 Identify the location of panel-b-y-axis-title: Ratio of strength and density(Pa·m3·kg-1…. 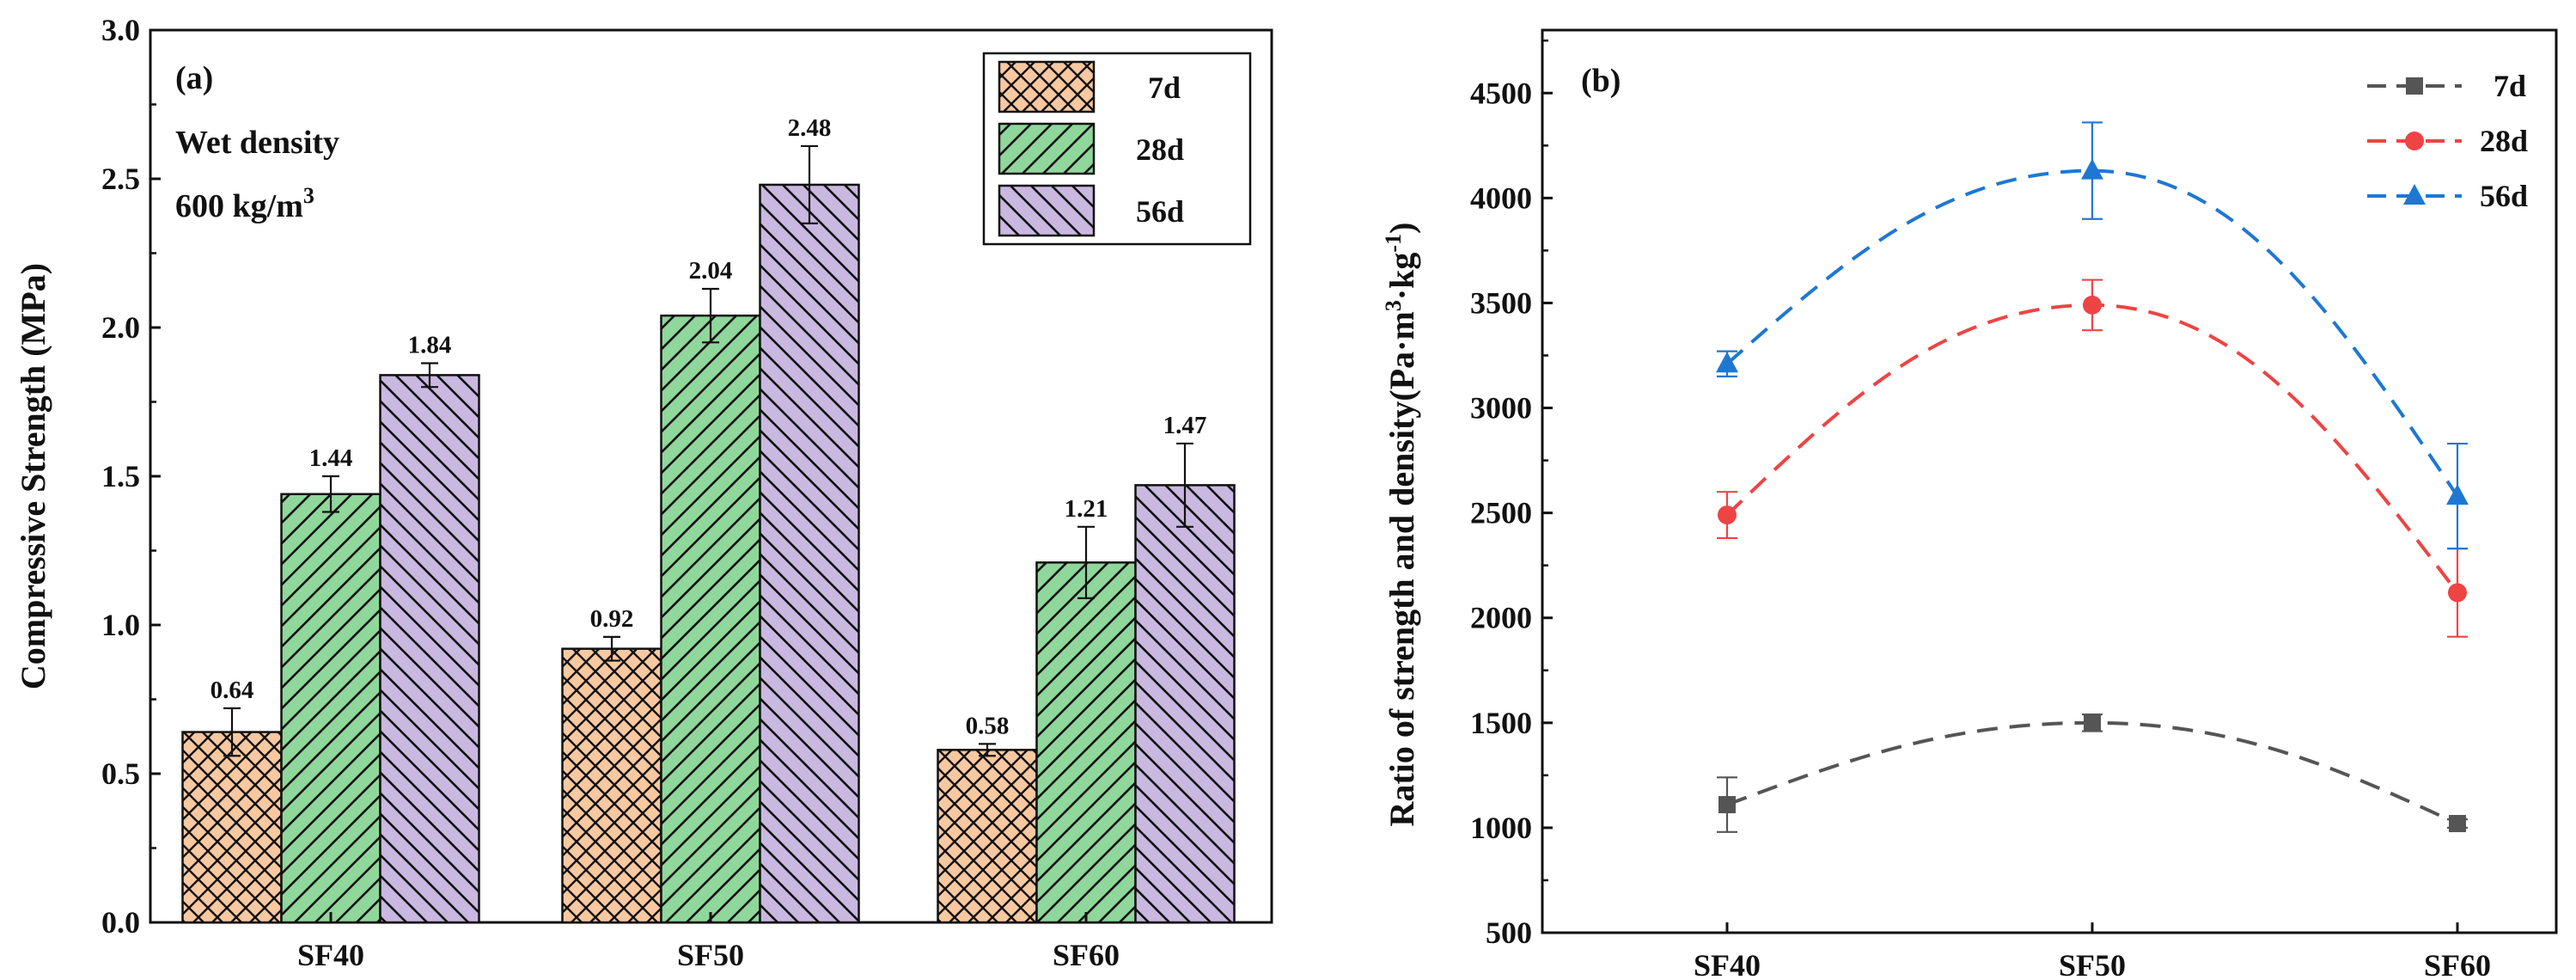
(1401, 525).